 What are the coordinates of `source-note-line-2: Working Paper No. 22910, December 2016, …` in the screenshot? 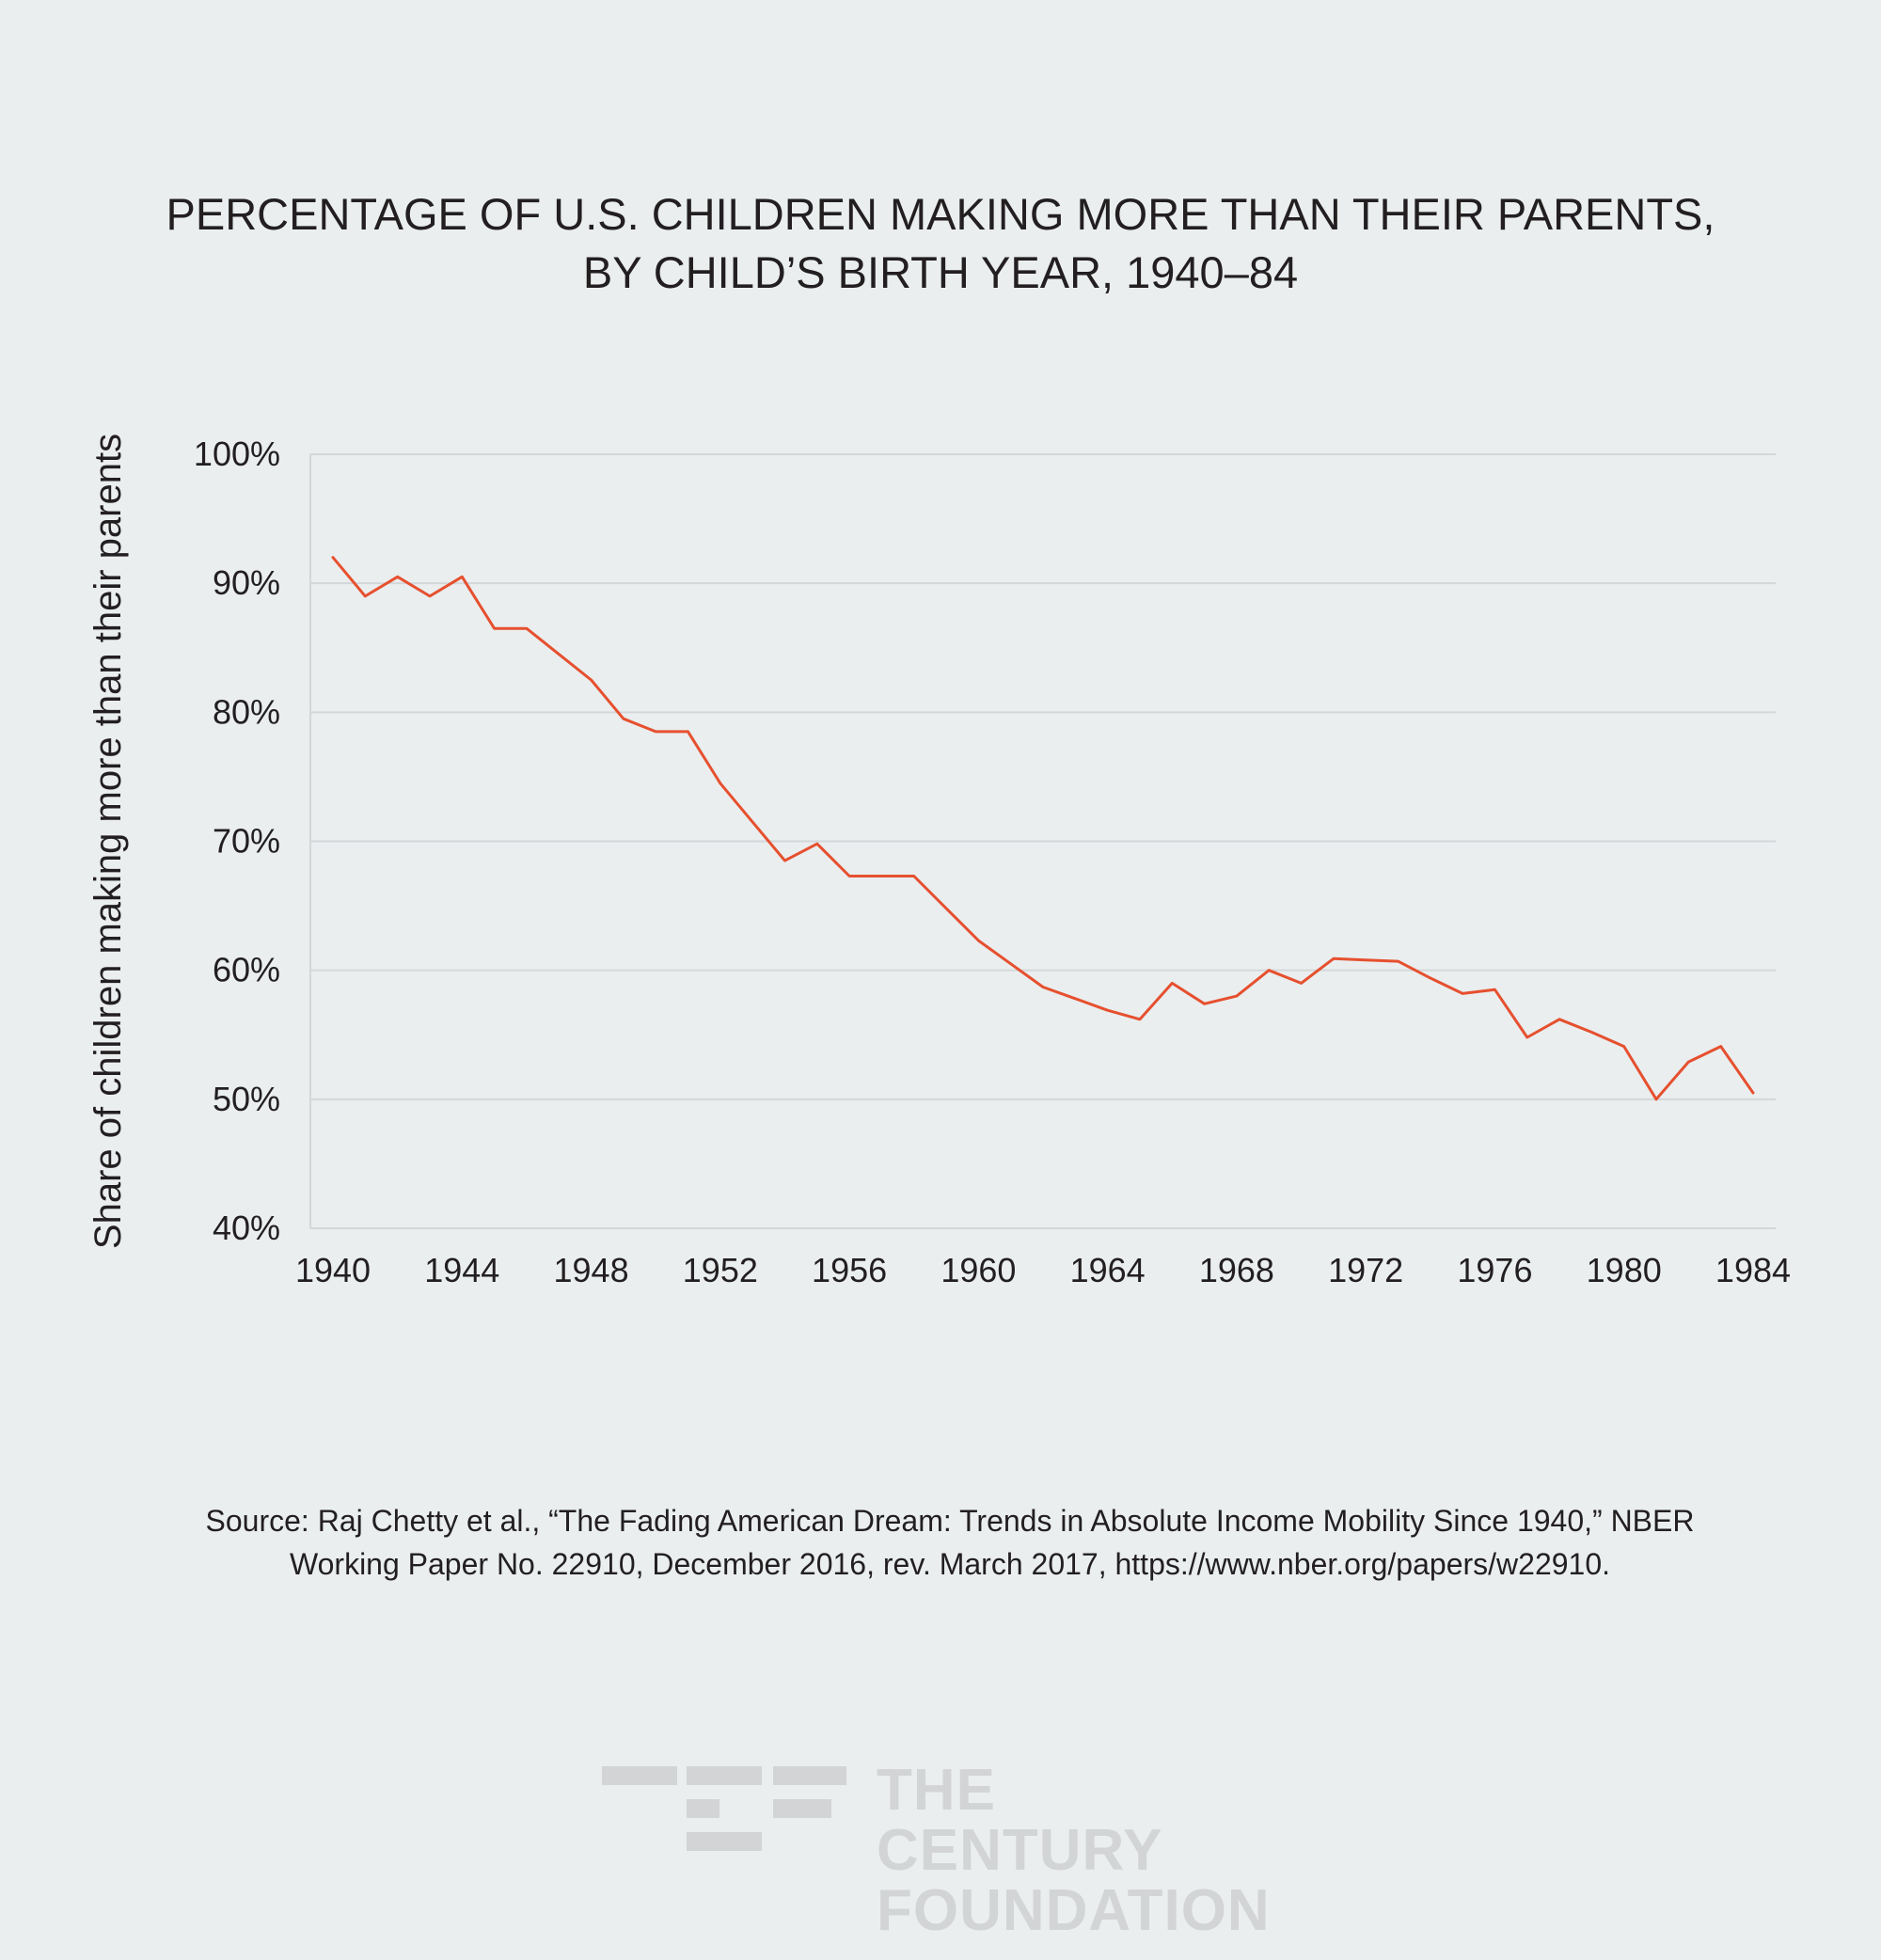 It's located at (950, 1564).